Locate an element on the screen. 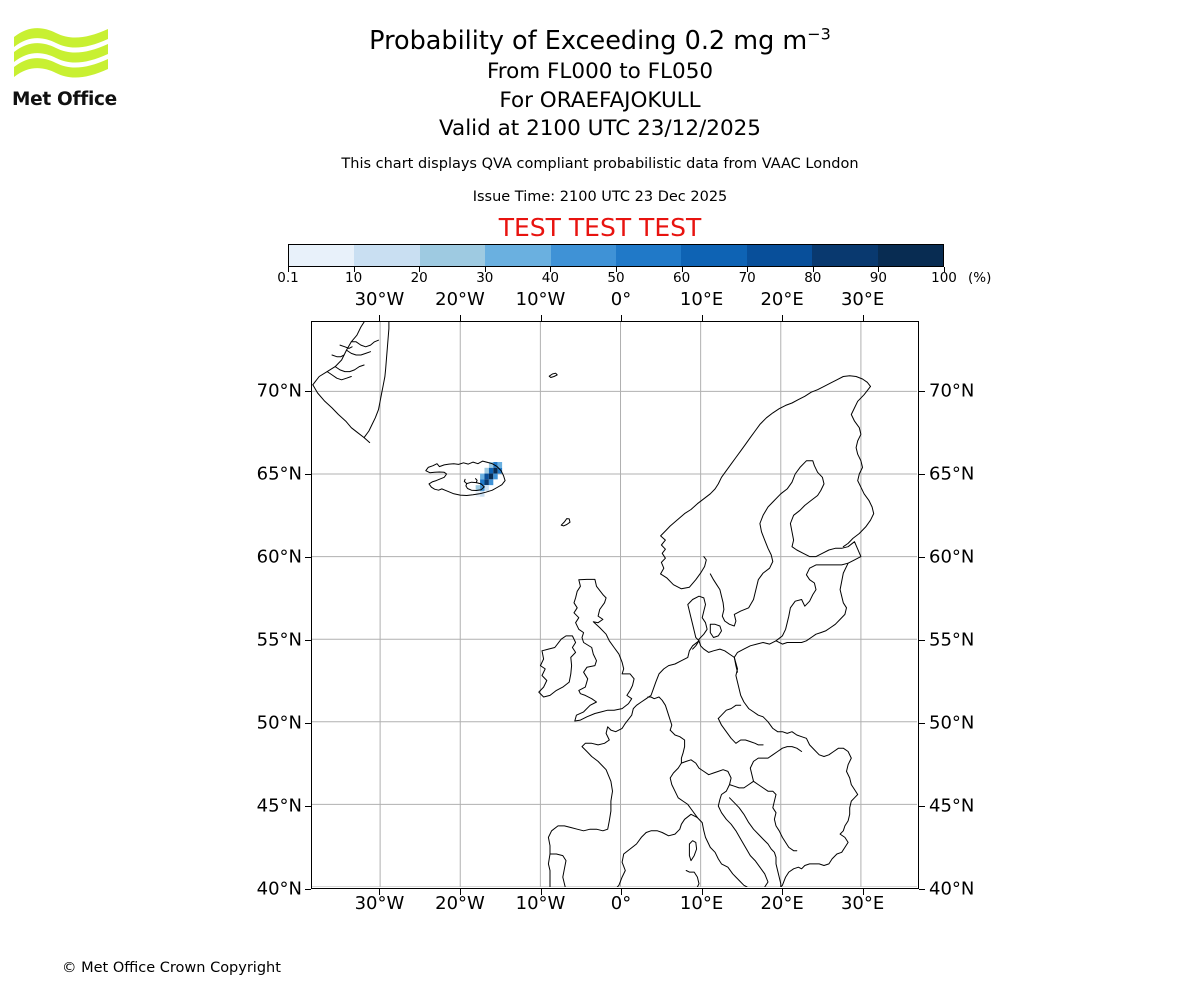 Image resolution: width=1200 pixels, height=1000 pixels. title-flight-levels: From FL000 to FL050 is located at coordinates (600, 71).